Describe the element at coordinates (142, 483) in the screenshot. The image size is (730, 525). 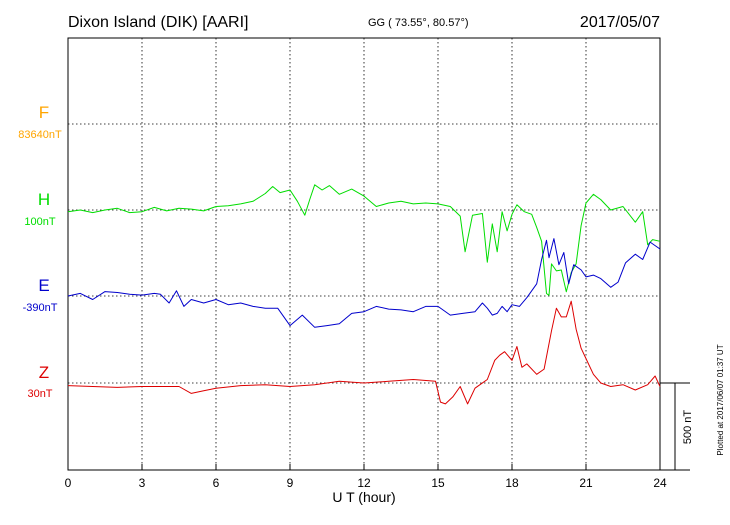
I see `x-tick-label: 3` at that location.